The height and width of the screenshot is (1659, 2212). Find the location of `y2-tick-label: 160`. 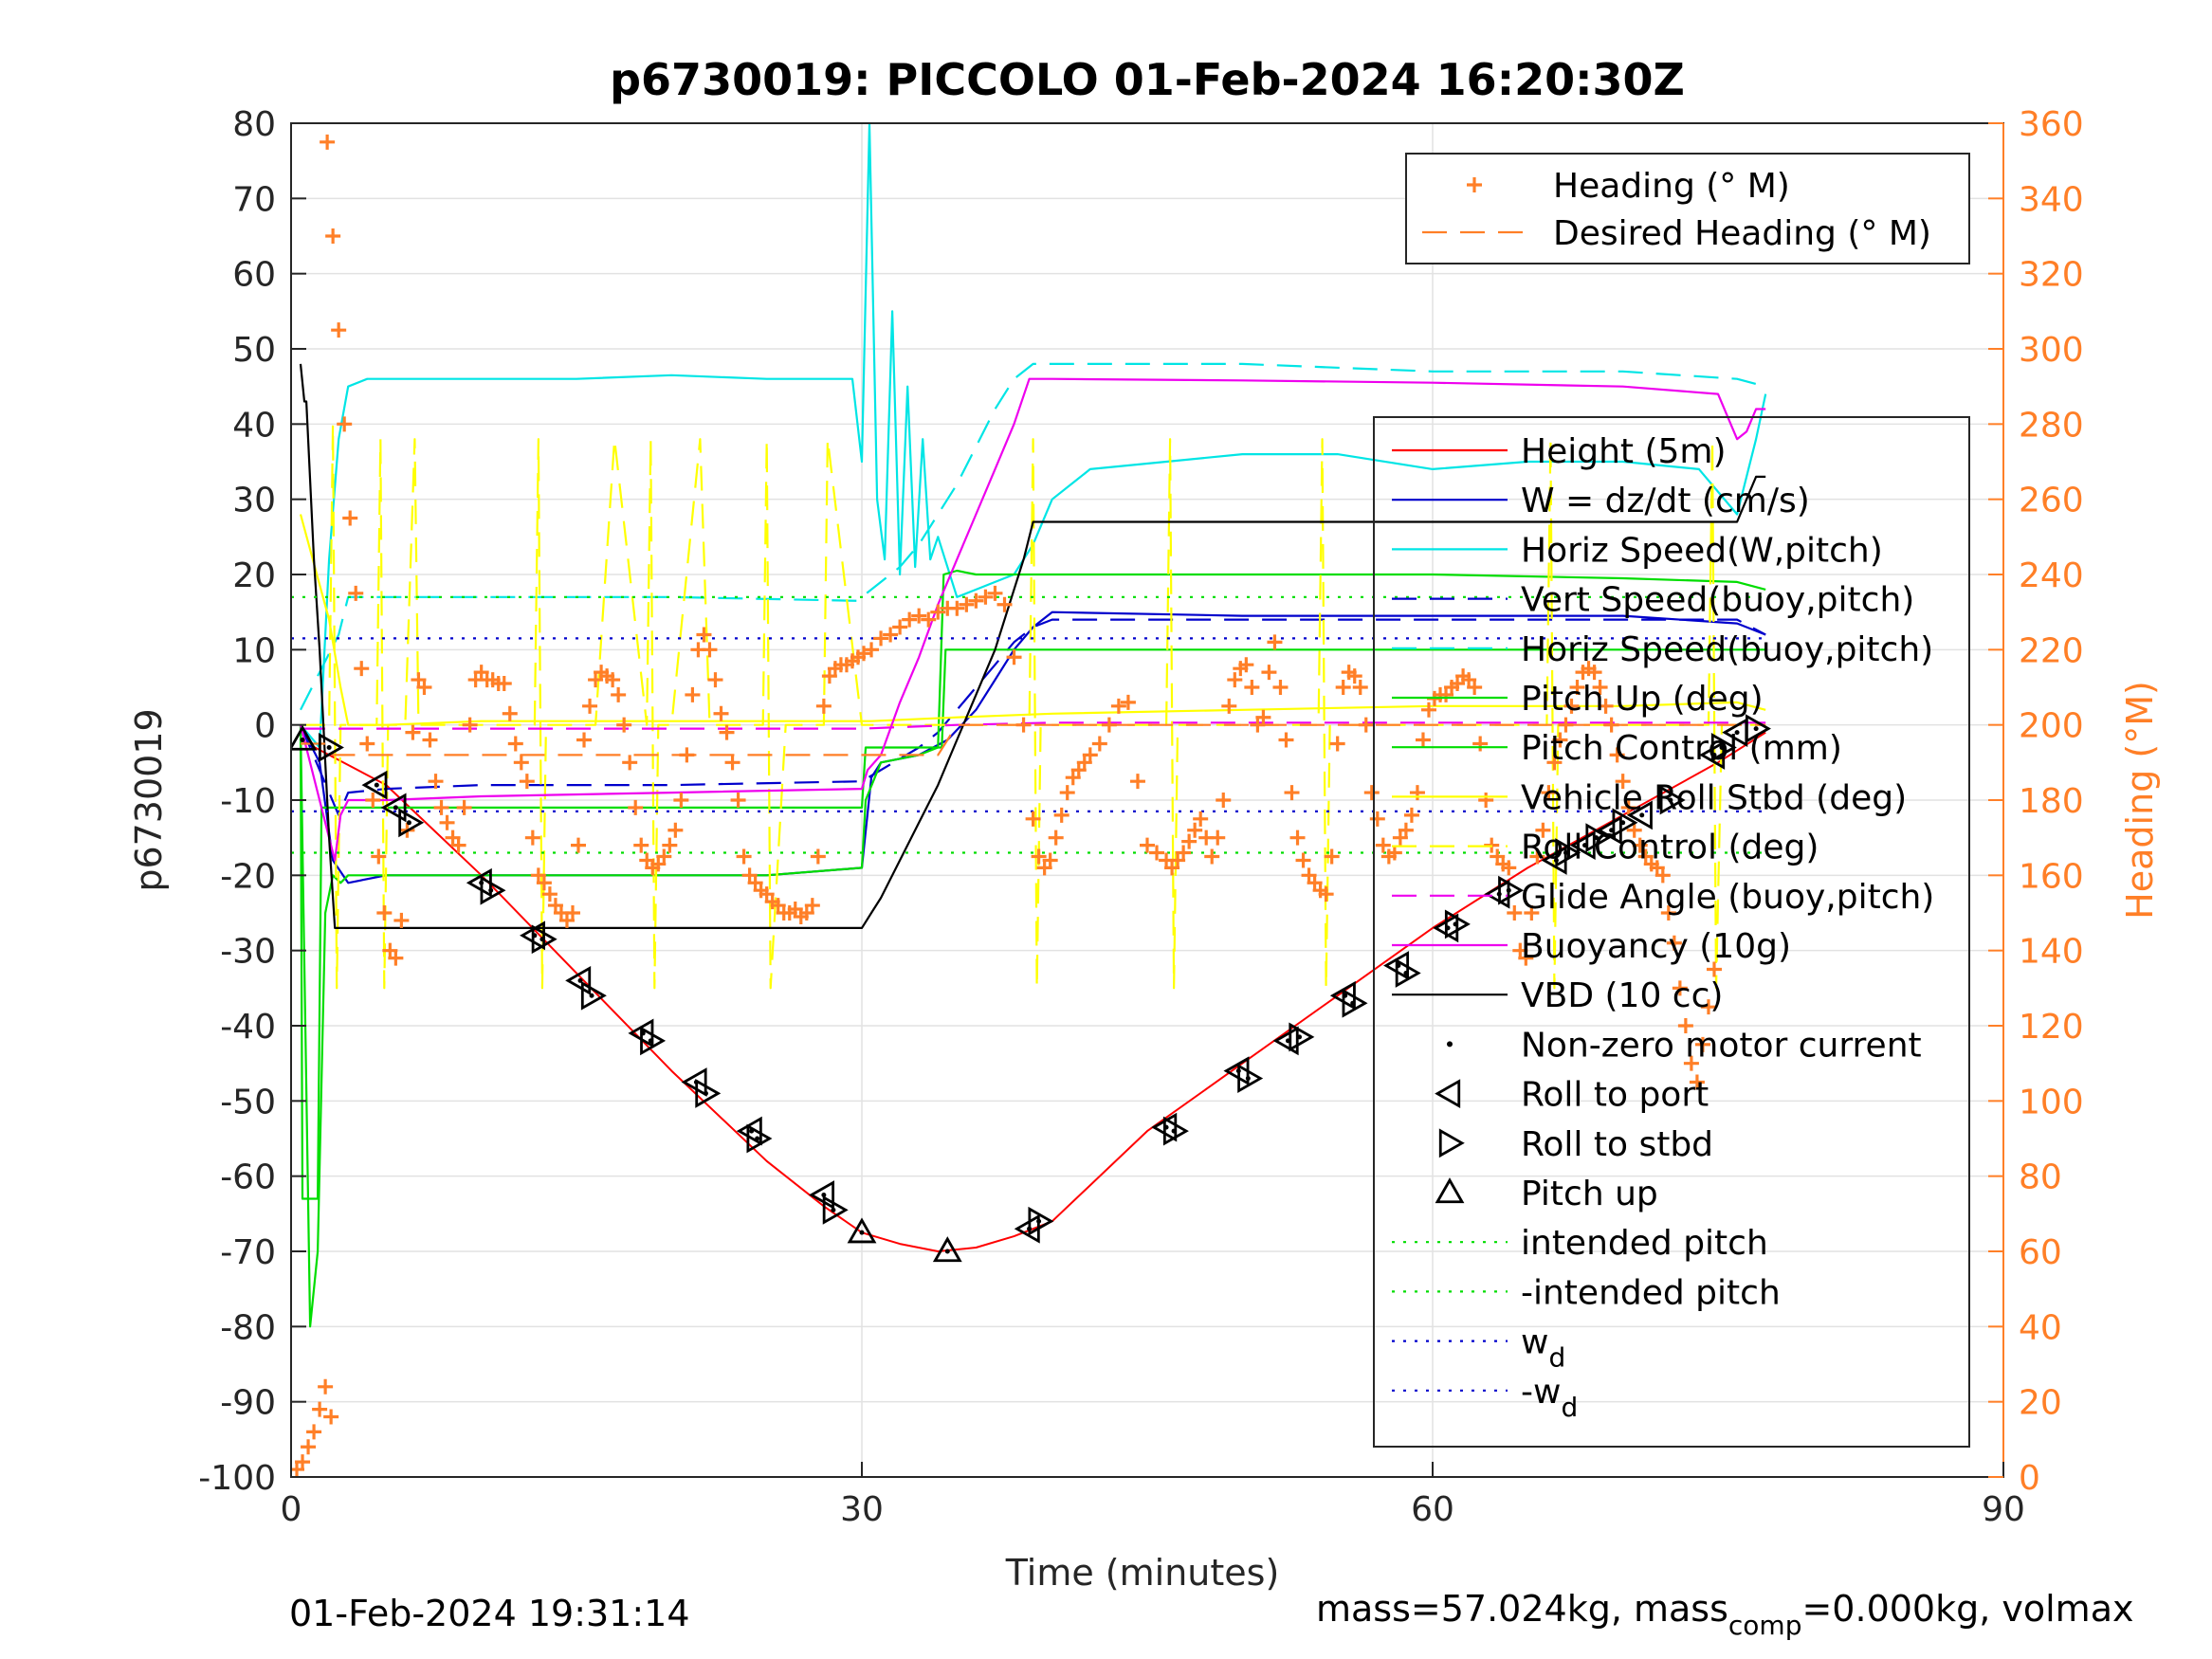

y2-tick-label: 160 is located at coordinates (2051, 876).